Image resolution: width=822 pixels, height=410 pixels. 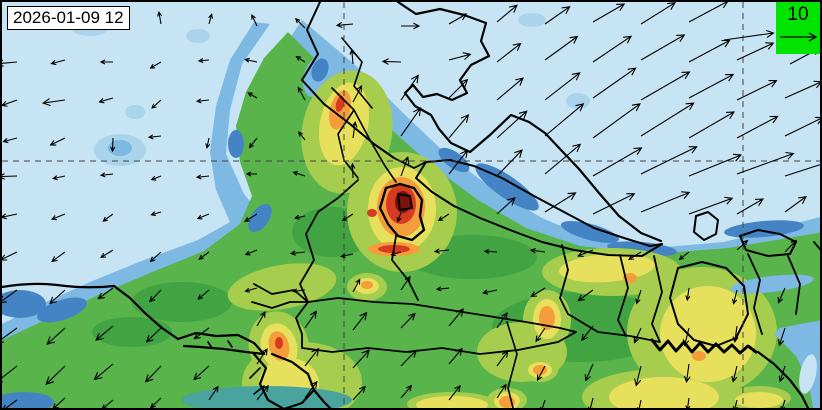 I want to click on wind-scale-legend: 10, so click(x=798, y=28).